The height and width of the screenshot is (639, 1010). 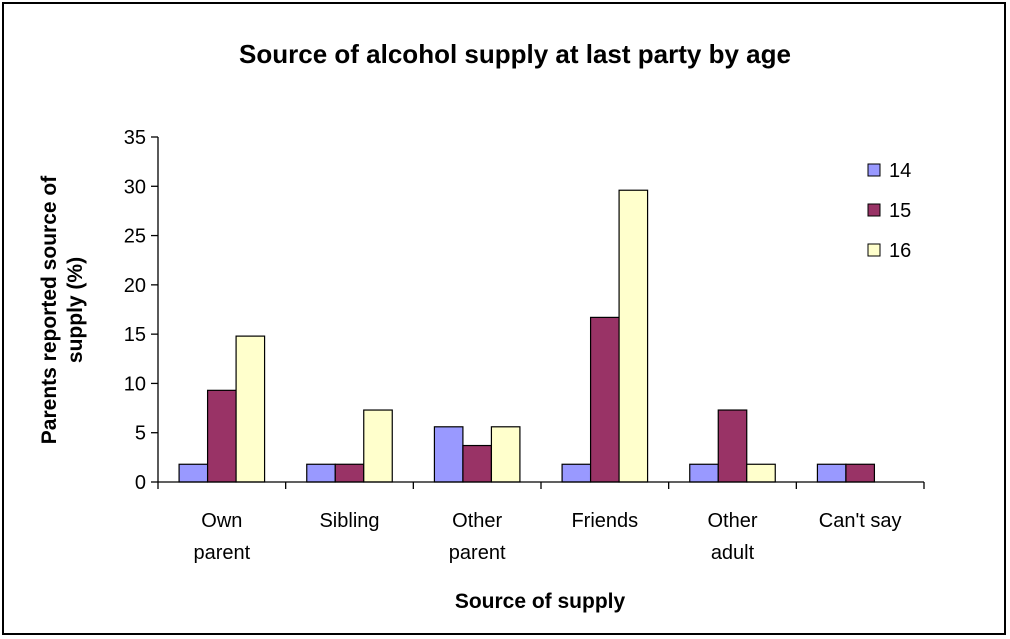 I want to click on legend: 14 15 16, so click(x=889, y=211).